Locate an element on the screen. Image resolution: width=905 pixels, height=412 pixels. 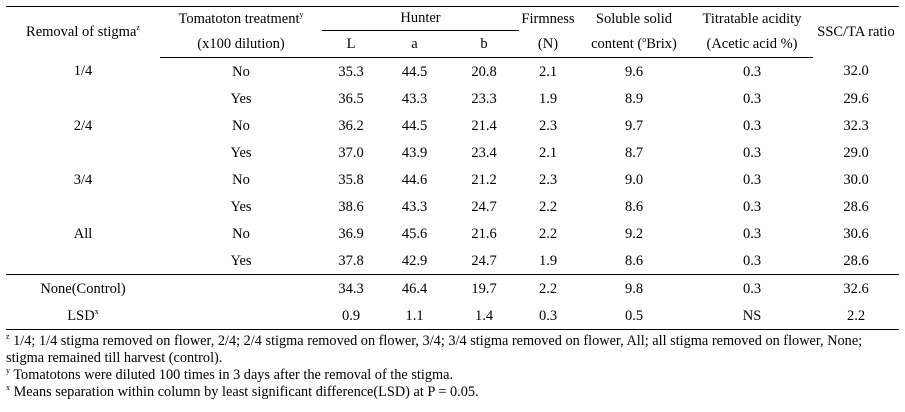
header-hunter-a: a is located at coordinates (414, 44).